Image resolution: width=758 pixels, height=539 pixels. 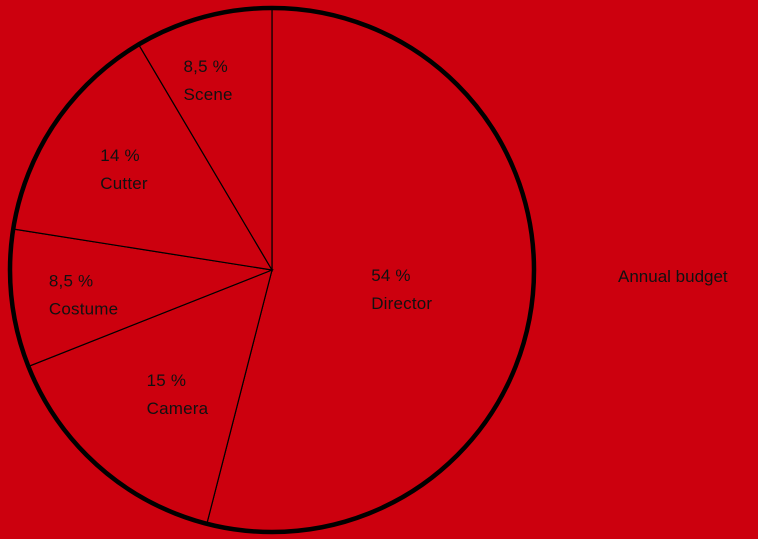 What do you see at coordinates (401, 303) in the screenshot?
I see `slice-name-label: Director` at bounding box center [401, 303].